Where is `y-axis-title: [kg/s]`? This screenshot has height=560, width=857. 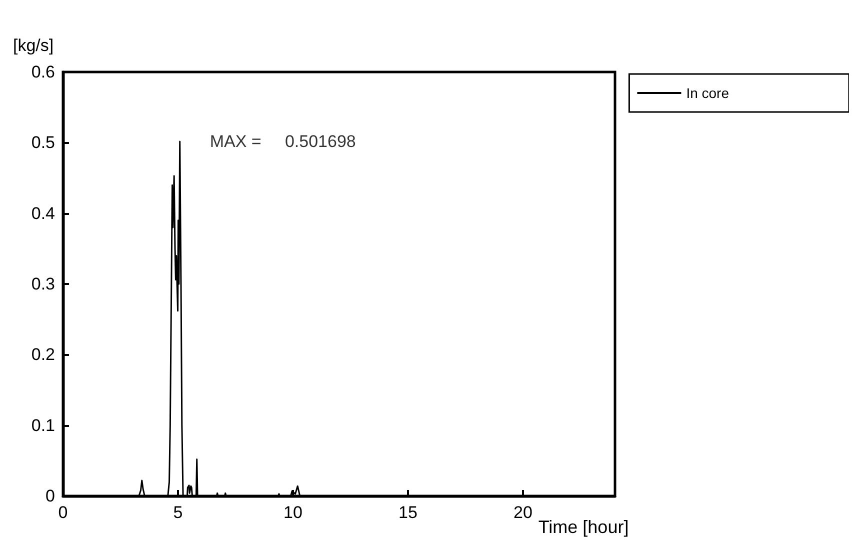
y-axis-title: [kg/s] is located at coordinates (33, 45).